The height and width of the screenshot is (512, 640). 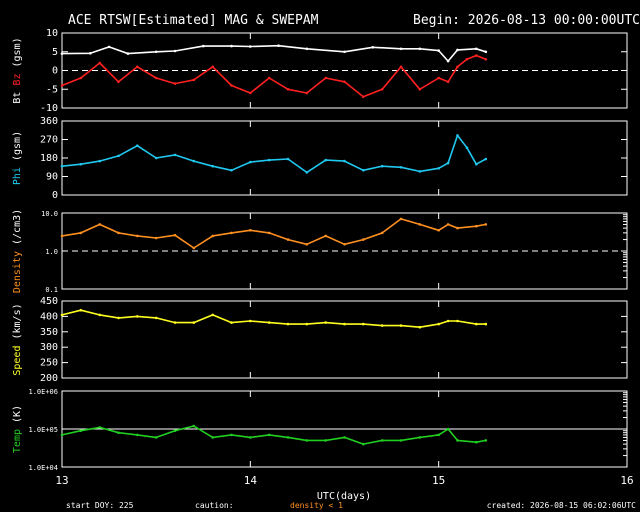 I want to click on y-tick-label: 10.0, so click(x=49, y=214).